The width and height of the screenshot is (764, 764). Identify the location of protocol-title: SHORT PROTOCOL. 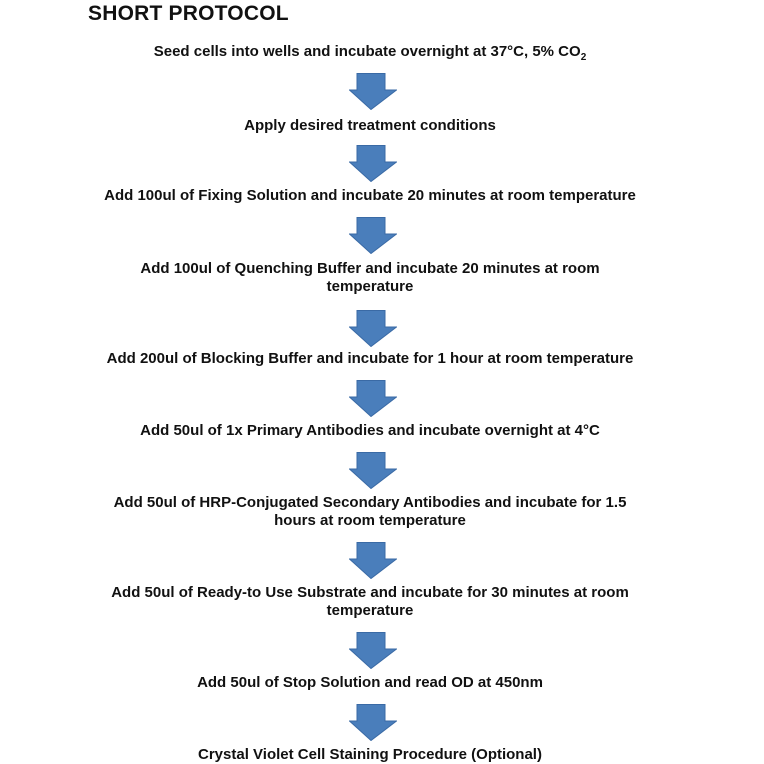
(188, 13).